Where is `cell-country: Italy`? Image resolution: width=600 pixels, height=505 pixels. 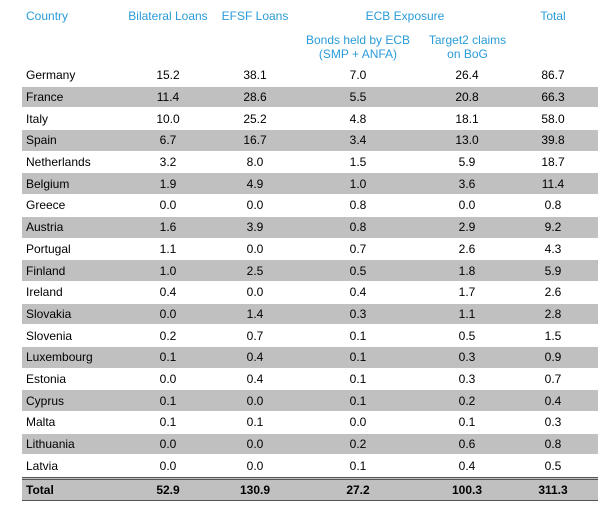
cell-country: Italy is located at coordinates (37, 118).